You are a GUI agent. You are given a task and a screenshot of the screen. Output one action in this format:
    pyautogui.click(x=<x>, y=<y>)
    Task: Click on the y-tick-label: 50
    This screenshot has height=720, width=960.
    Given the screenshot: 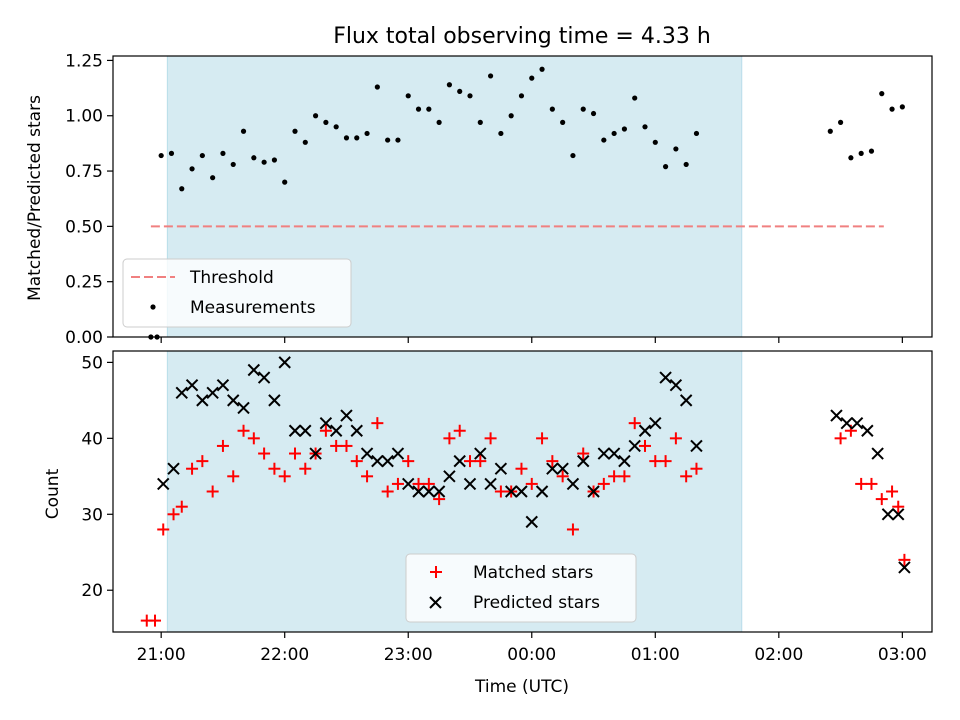 What is the action you would take?
    pyautogui.click(x=92, y=363)
    